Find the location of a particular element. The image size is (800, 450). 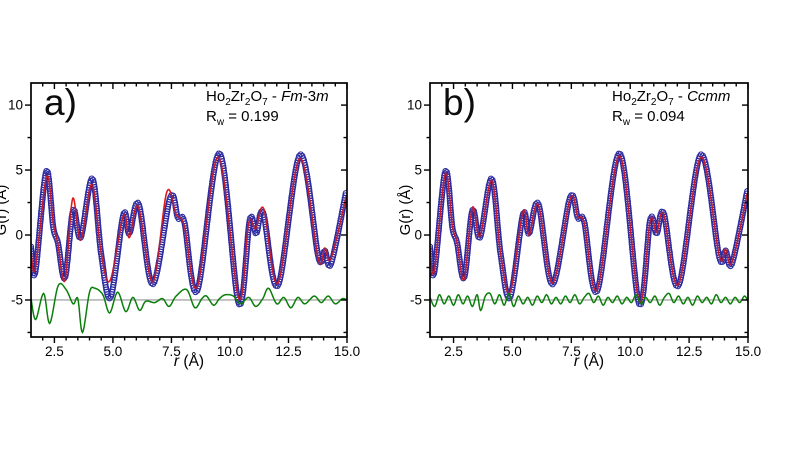

panel-b-structure-label: Ho2Zr2O7 - Ccmm is located at coordinates (671, 98).